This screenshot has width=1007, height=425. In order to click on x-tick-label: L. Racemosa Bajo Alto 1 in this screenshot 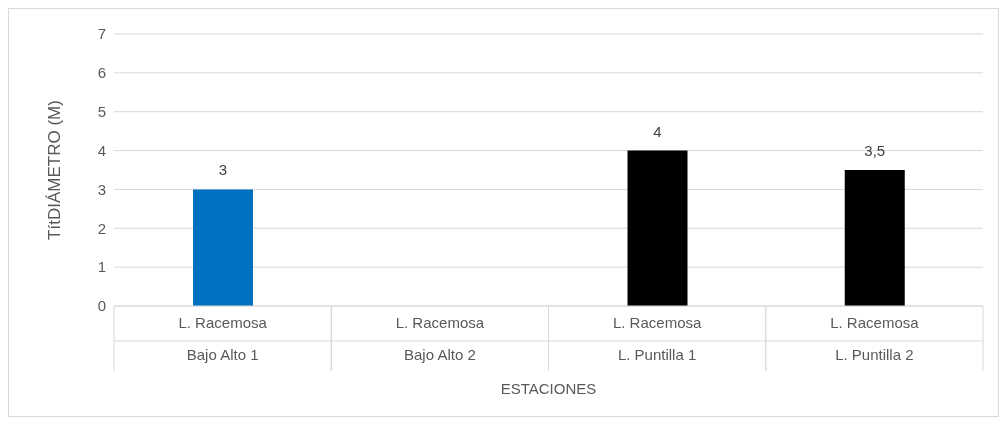, I will do `click(223, 338)`.